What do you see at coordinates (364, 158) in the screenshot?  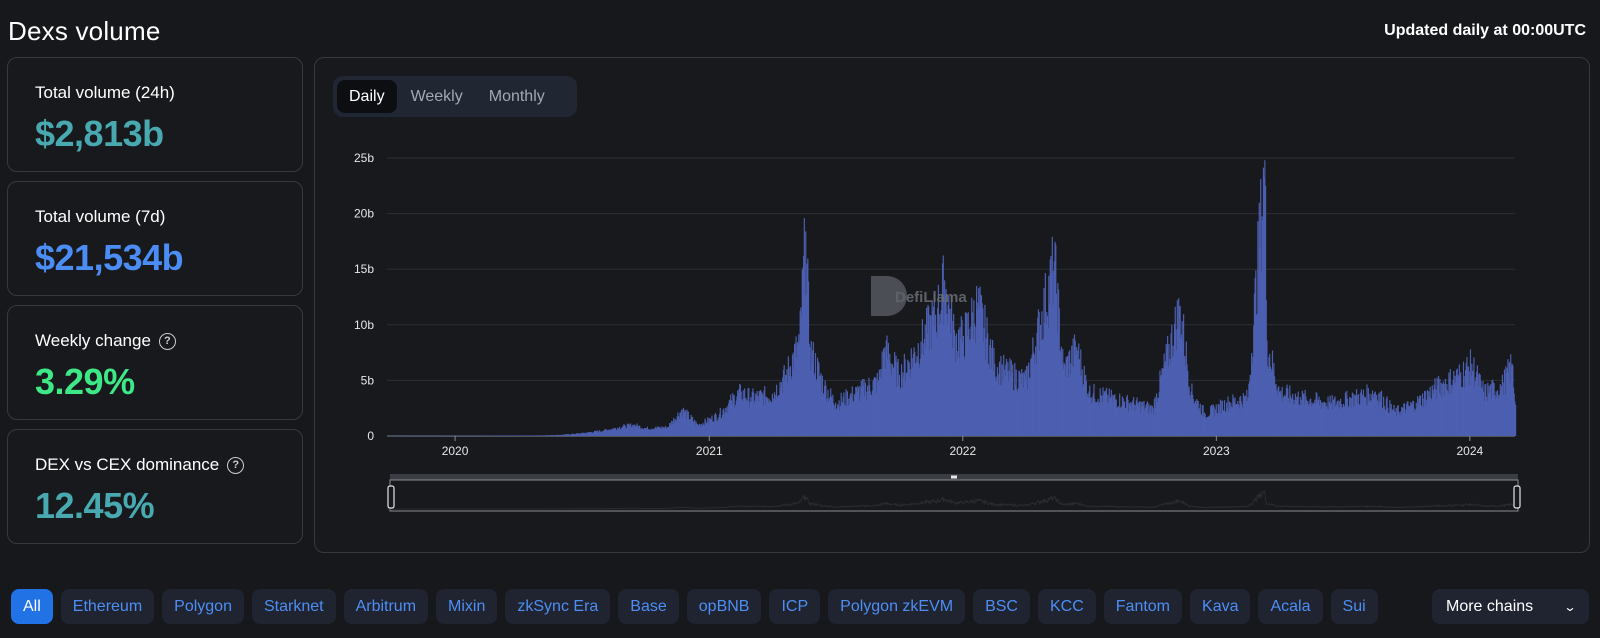 I see `y-tick-label: 25b` at bounding box center [364, 158].